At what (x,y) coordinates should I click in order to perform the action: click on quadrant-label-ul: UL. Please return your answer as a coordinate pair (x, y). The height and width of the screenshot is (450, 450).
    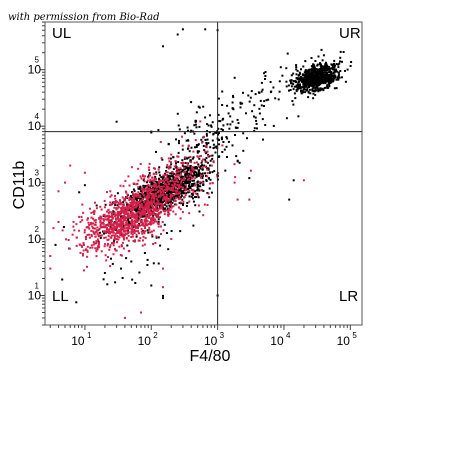
    Looking at the image, I should click on (61, 33).